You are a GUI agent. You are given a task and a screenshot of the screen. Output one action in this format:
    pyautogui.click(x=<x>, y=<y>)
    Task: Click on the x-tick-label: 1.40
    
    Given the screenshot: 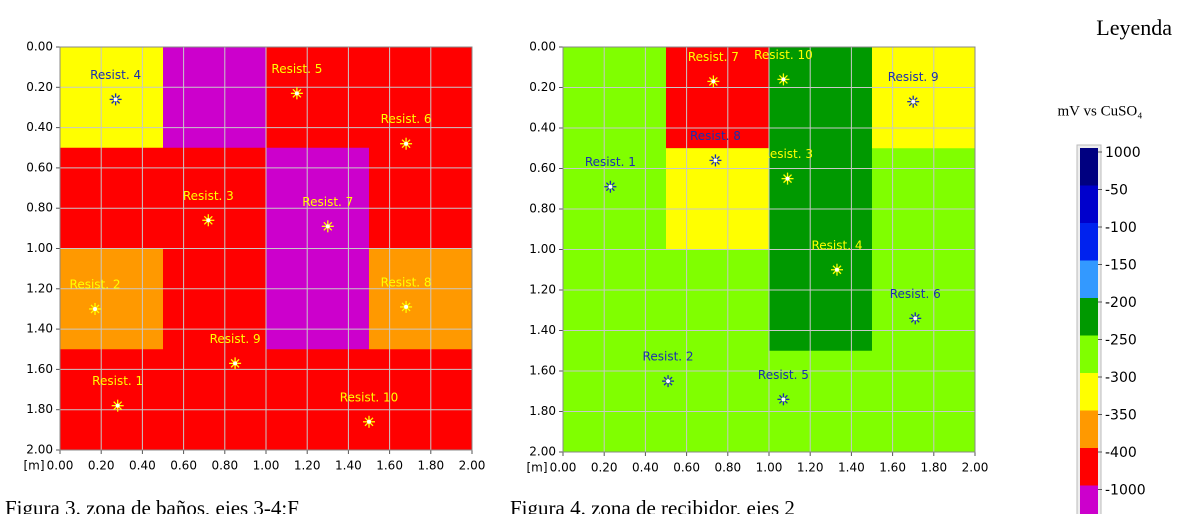 What is the action you would take?
    pyautogui.click(x=851, y=468)
    